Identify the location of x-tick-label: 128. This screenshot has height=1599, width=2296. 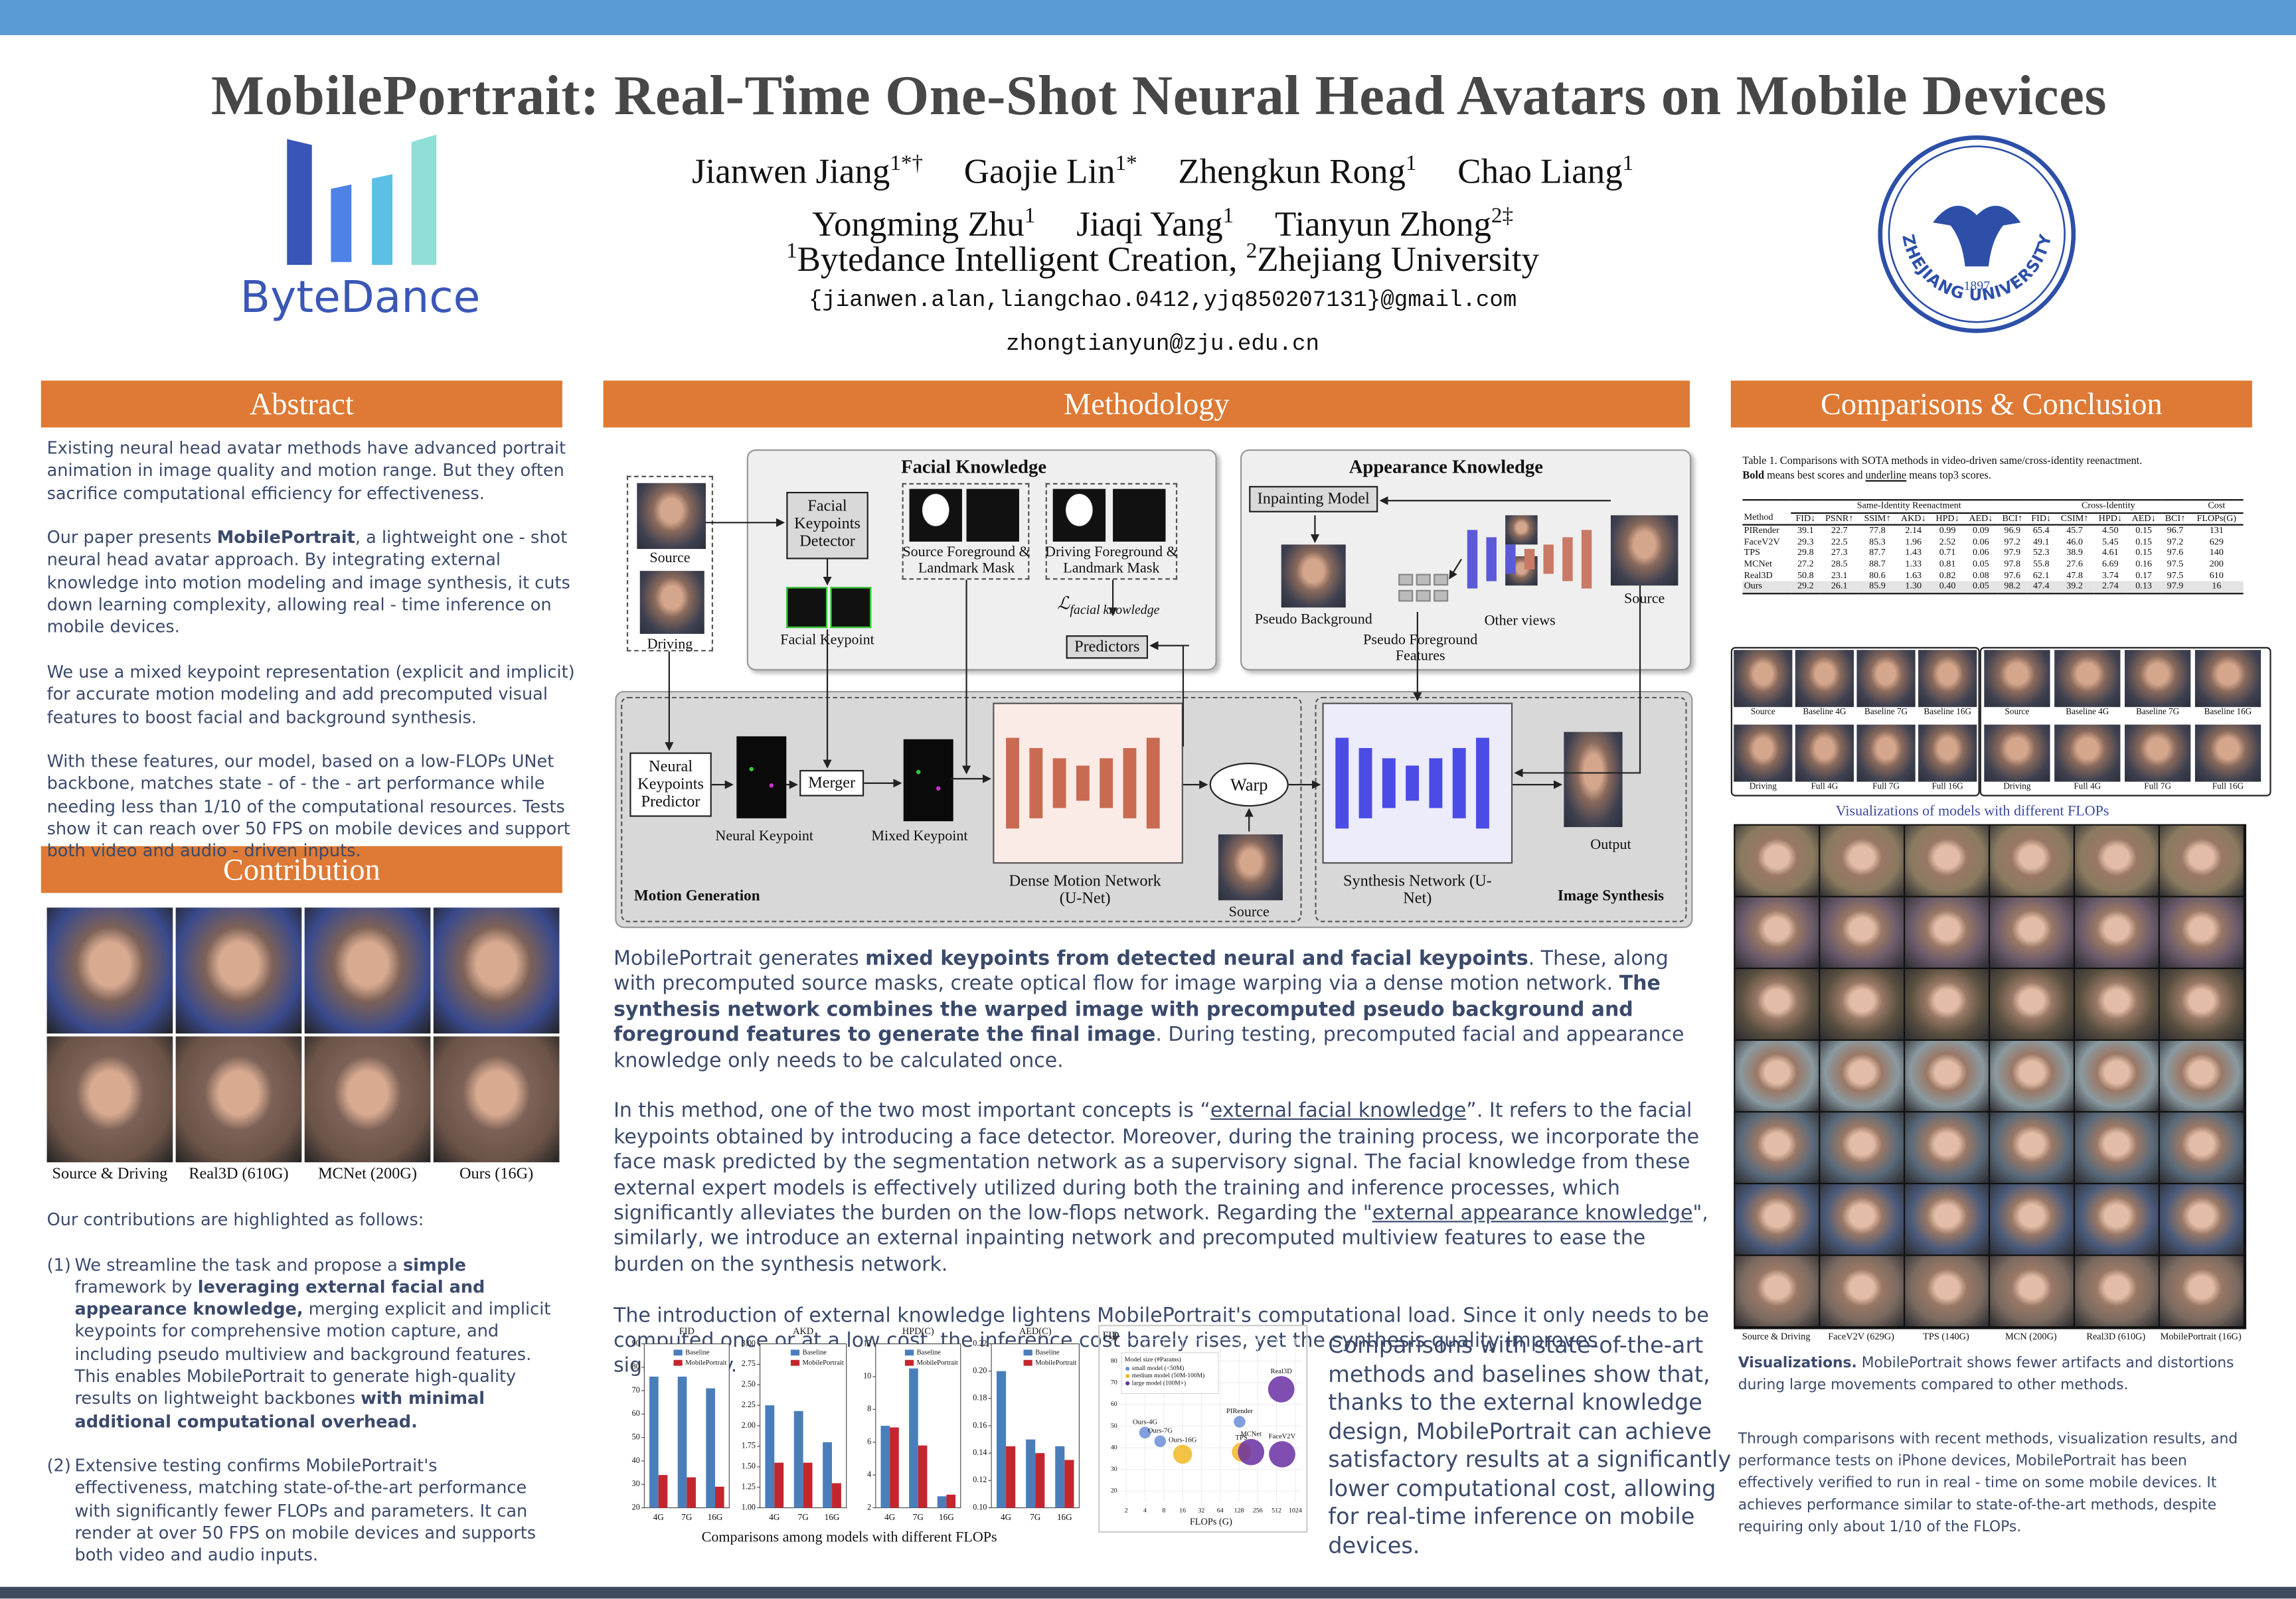
(1239, 1510).